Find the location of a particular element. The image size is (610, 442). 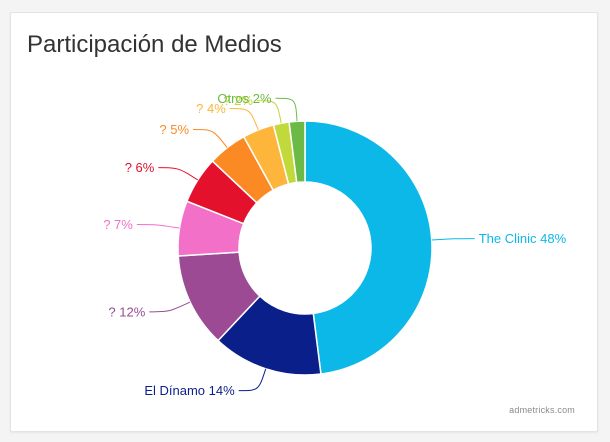

label-otros-8: Otros 2% is located at coordinates (244, 98).